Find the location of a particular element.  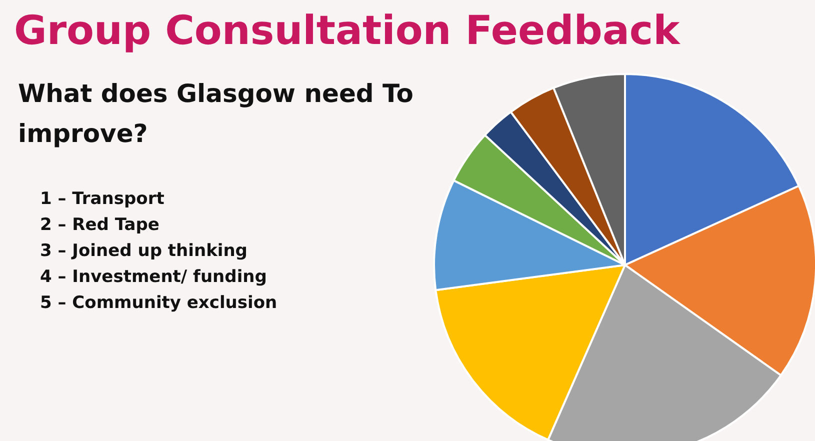

text: 2 – Red Tape is located at coordinates (100, 225).